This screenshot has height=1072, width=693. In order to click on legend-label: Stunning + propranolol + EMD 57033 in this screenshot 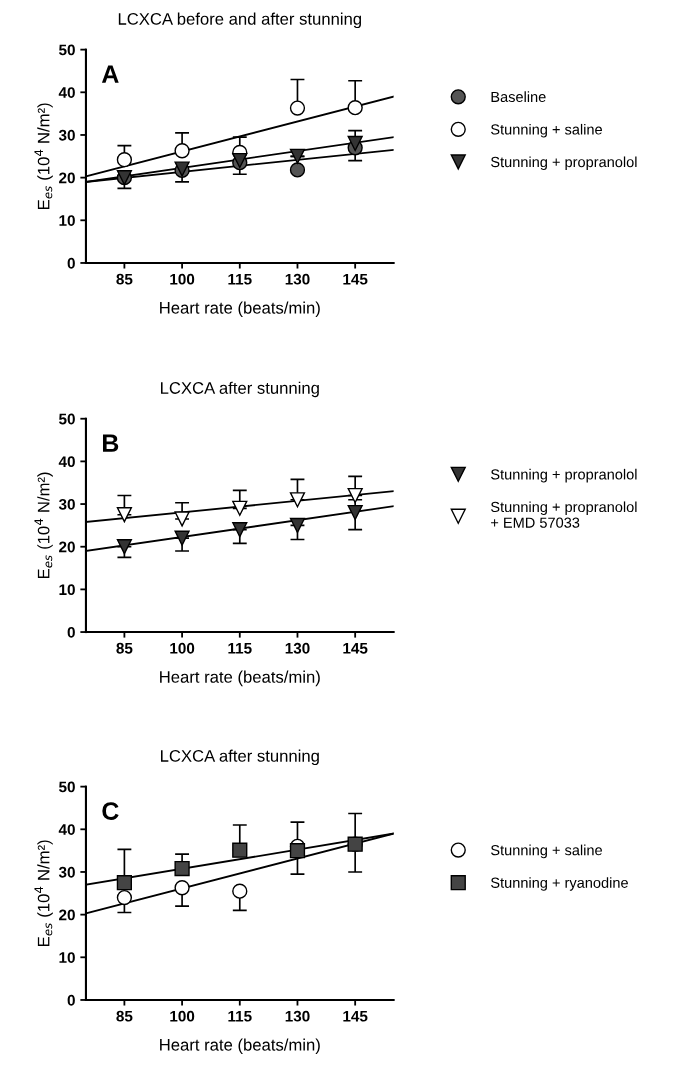, I will do `click(564, 514)`.